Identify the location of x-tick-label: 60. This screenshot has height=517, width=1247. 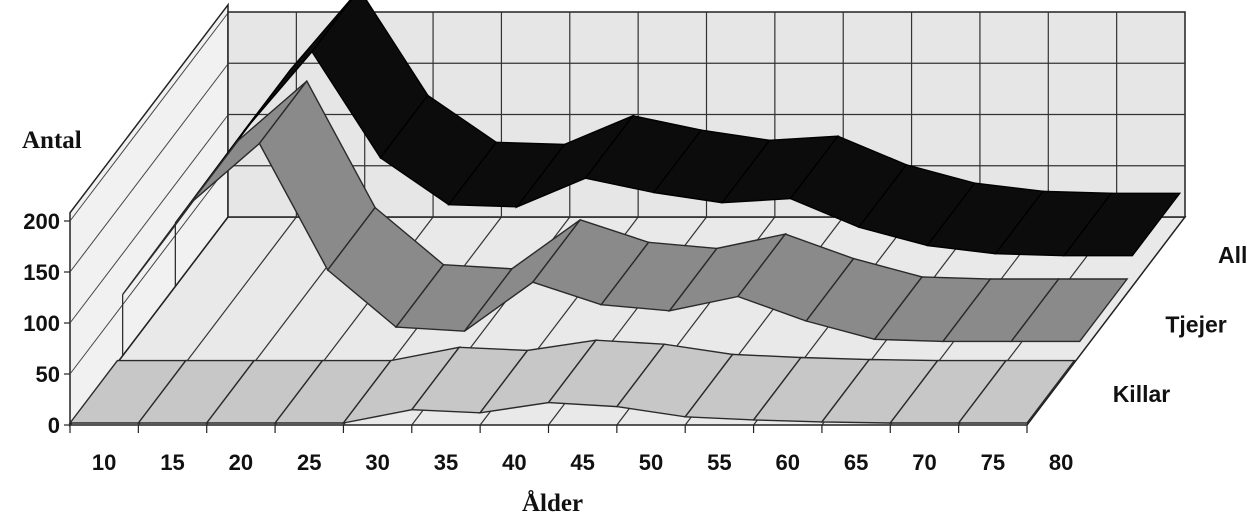
(788, 462).